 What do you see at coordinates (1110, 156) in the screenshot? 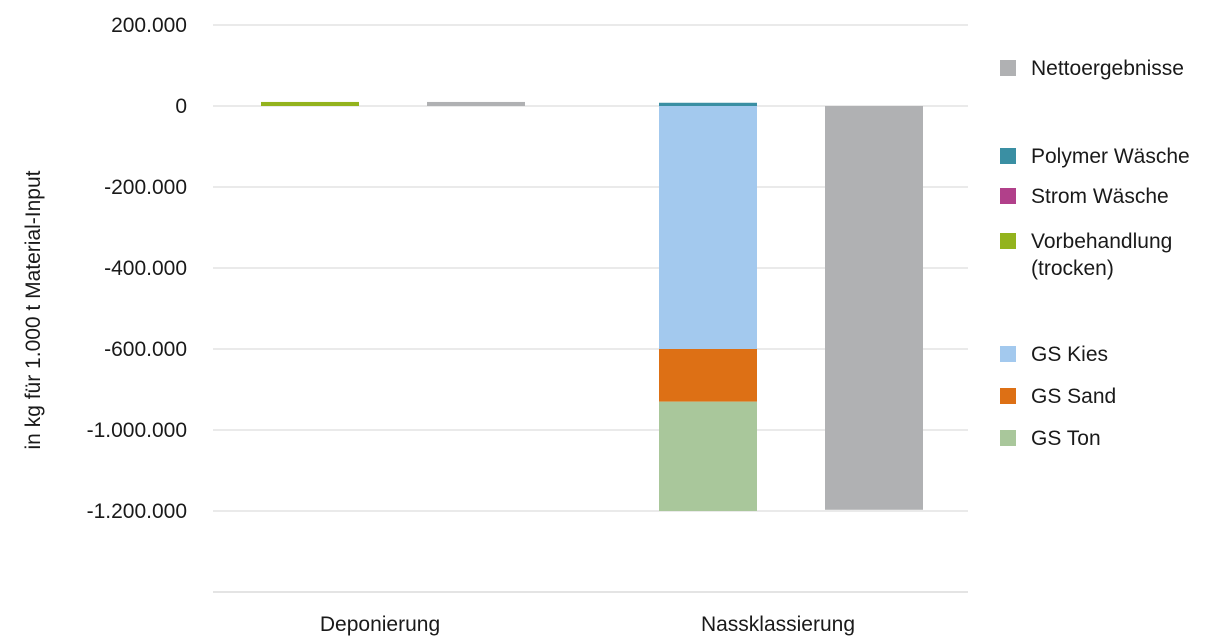
I see `legend-label: Polymer Wäsche` at bounding box center [1110, 156].